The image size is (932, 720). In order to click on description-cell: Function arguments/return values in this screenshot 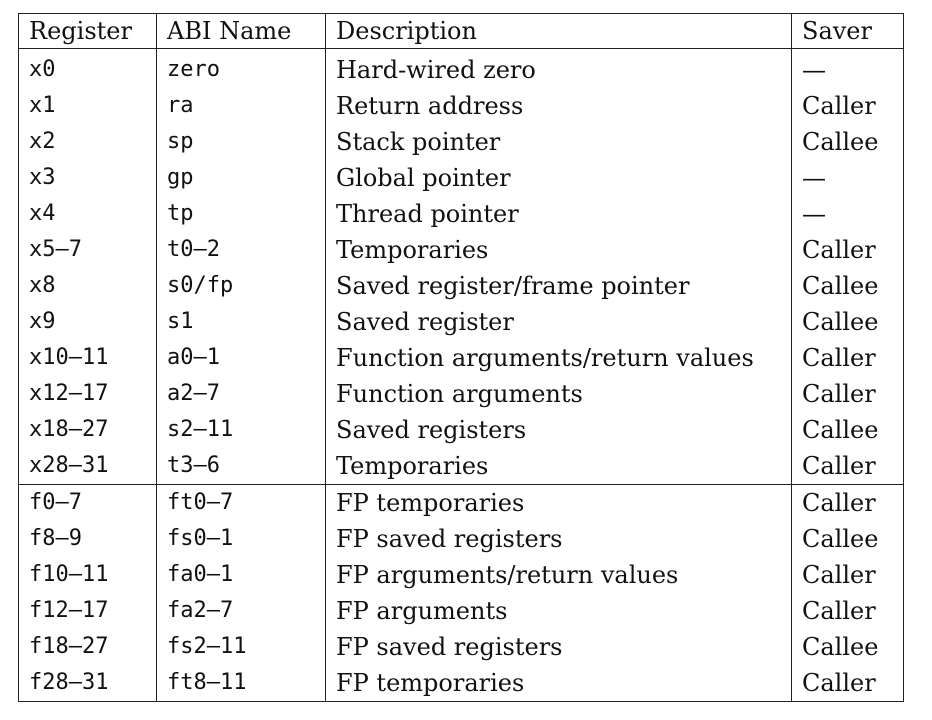, I will do `click(558, 358)`.